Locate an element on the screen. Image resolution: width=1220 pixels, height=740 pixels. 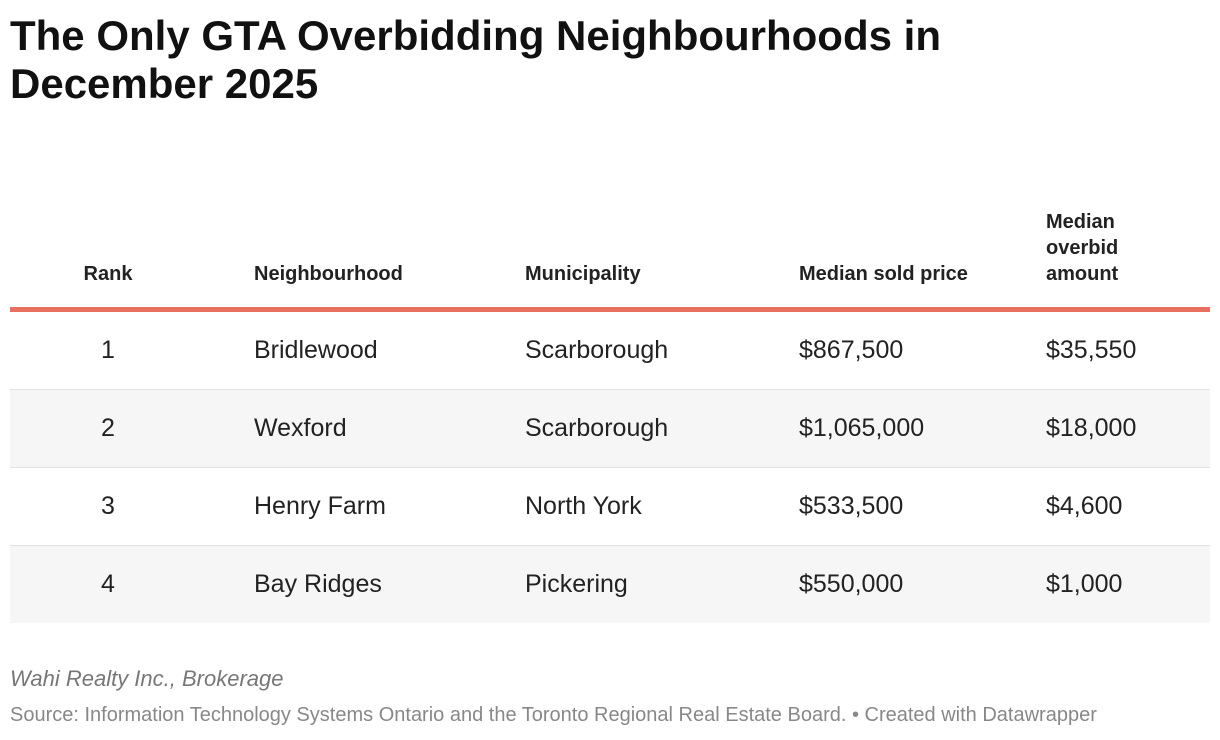
table-cell: 2 is located at coordinates (108, 428).